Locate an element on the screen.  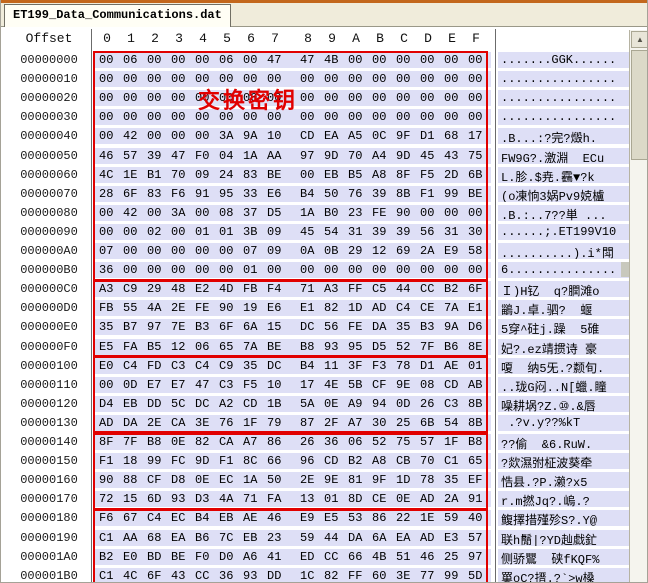
hex-byte-cell: 60 is located at coordinates (379, 575).